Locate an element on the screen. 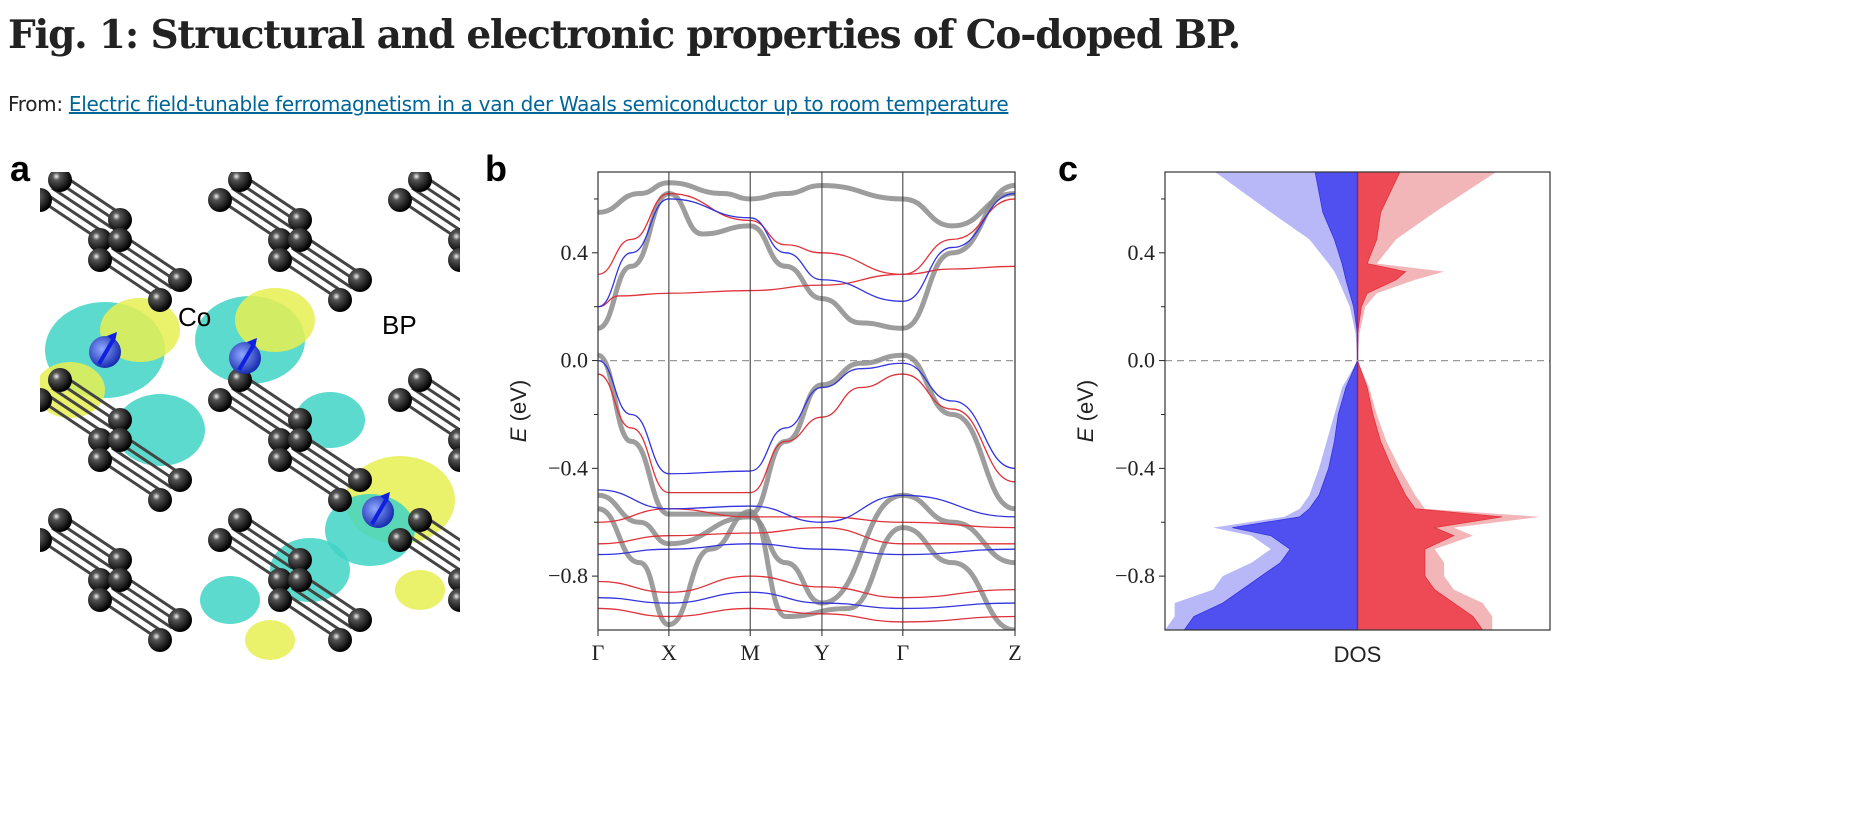 This screenshot has height=817, width=1870. x-tick-label: X is located at coordinates (669, 652).